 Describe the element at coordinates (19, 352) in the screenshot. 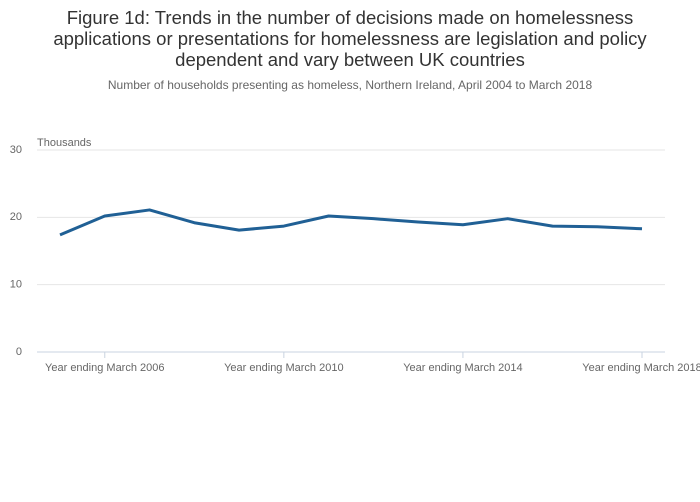

I see `y-tick-label: 0` at that location.